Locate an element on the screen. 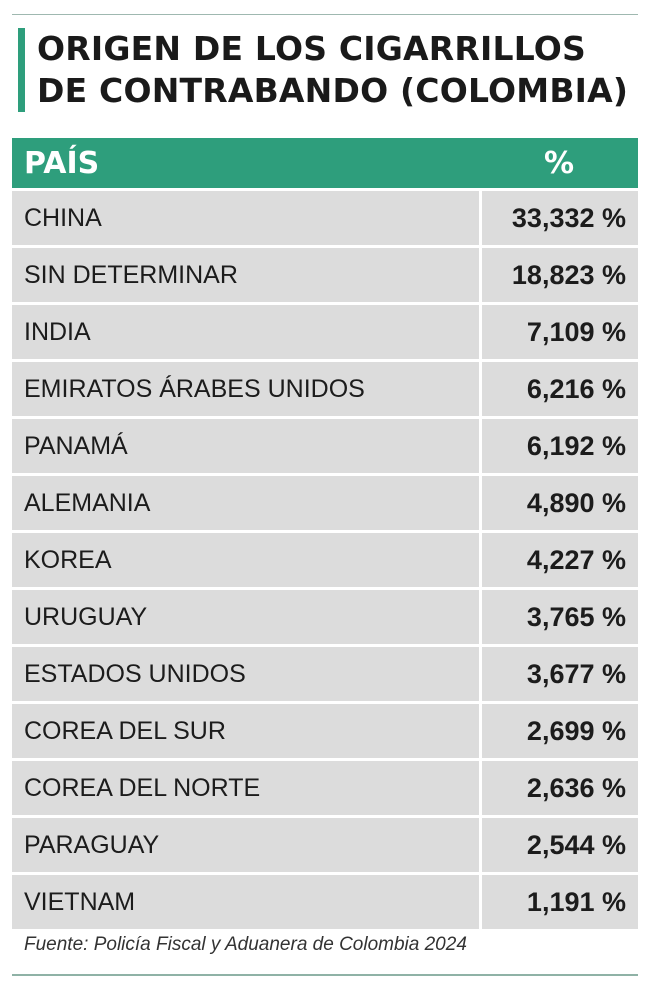 The height and width of the screenshot is (988, 650). percent-cell: 3,677 % is located at coordinates (559, 674).